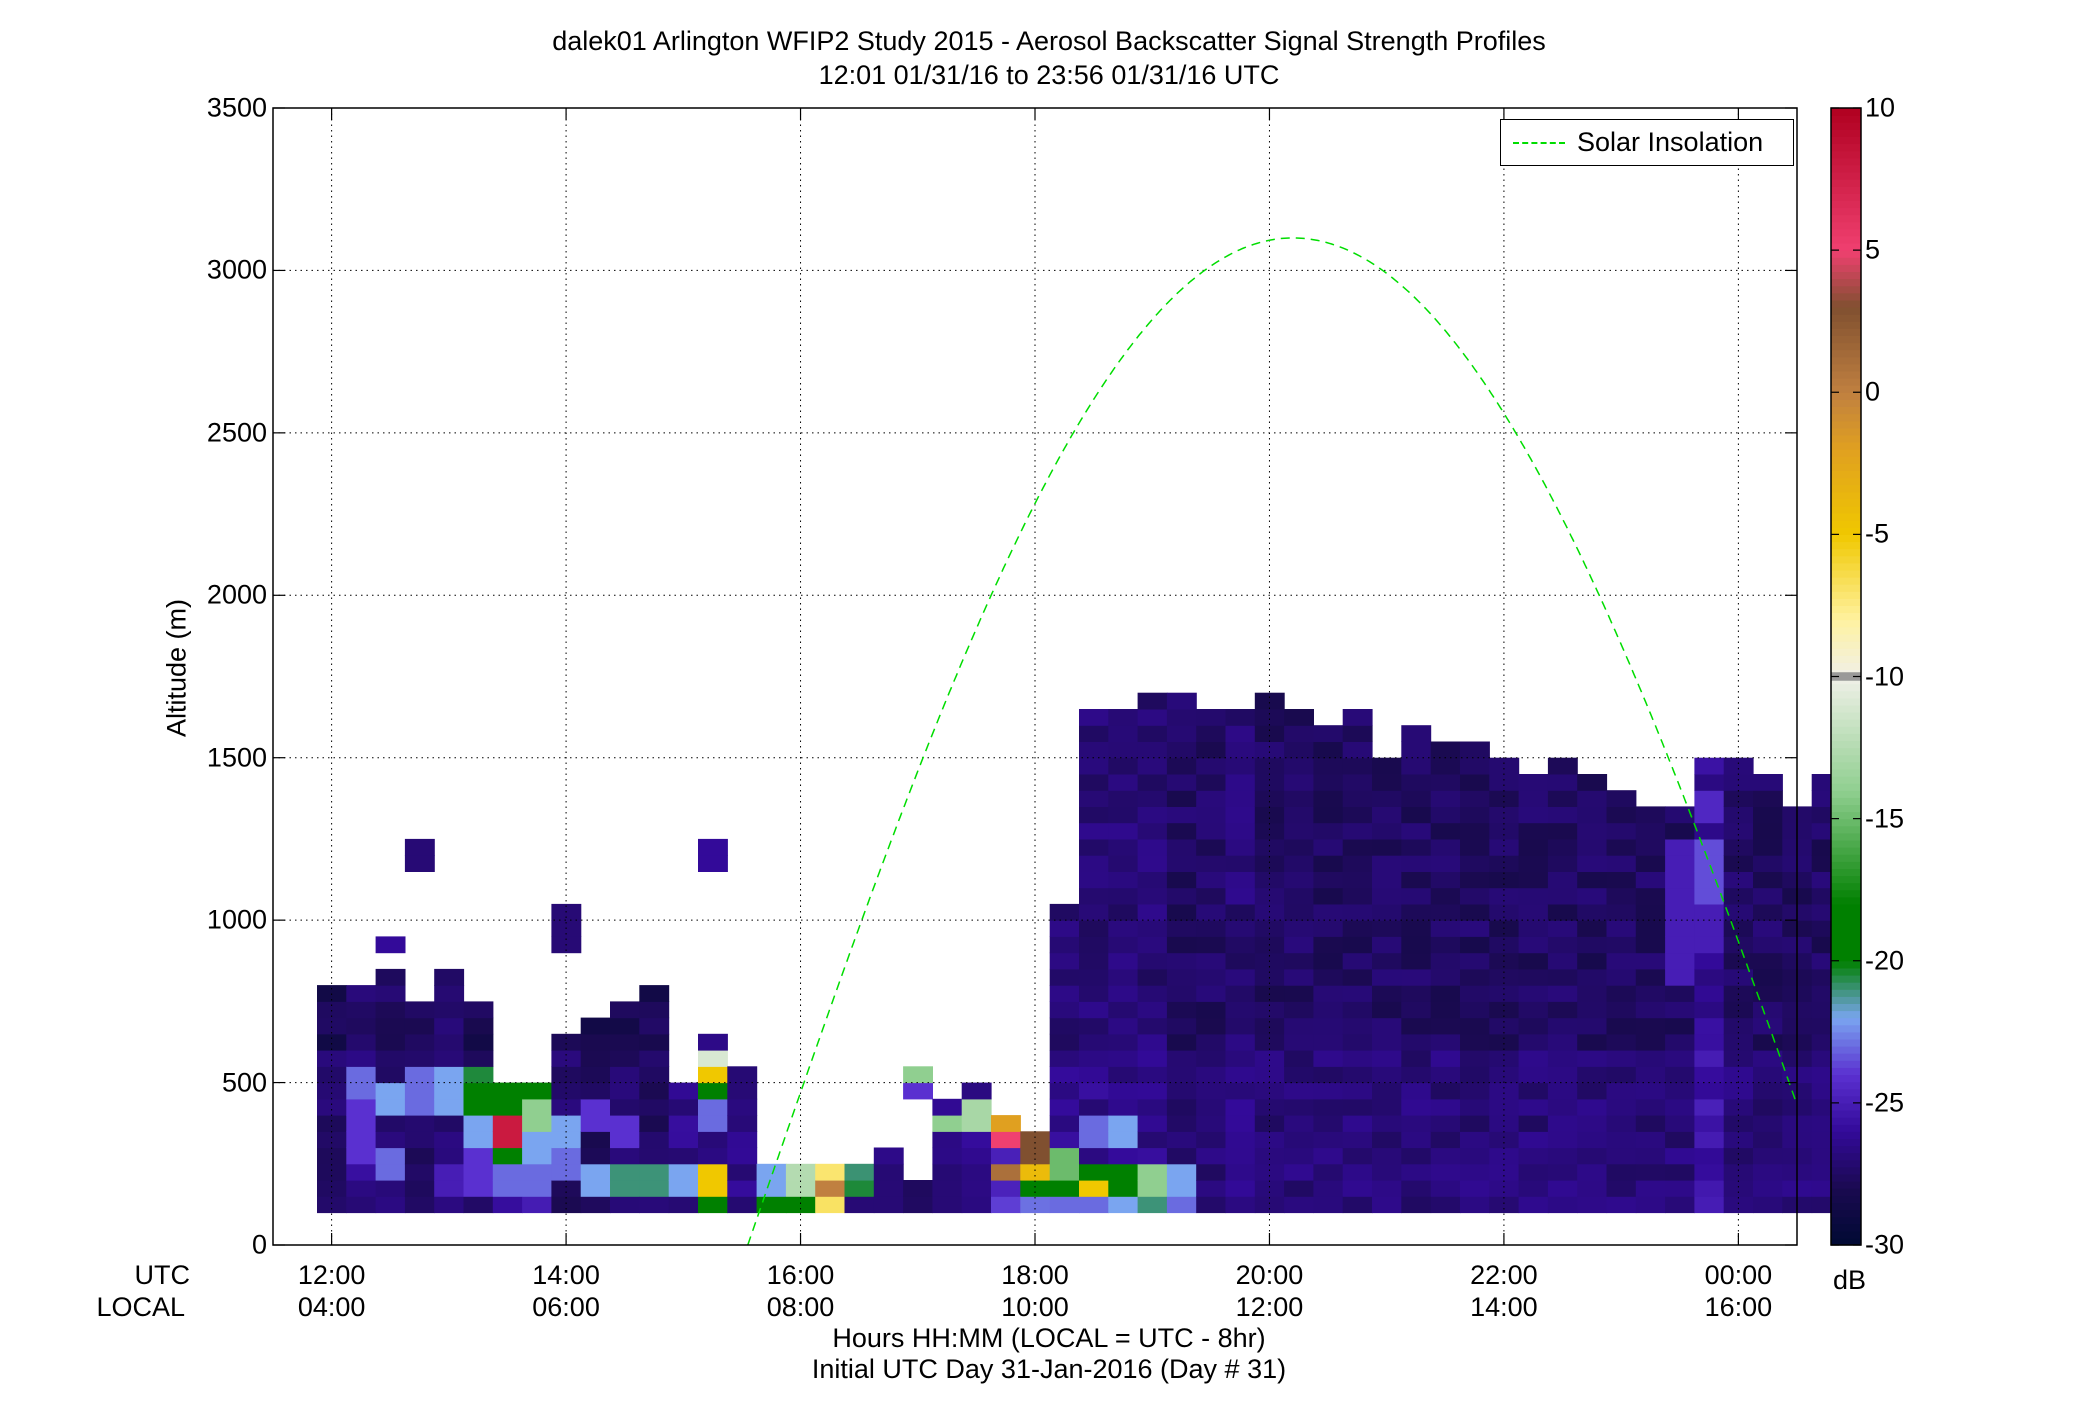  What do you see at coordinates (1539, 143) in the screenshot?
I see `legend-dashed-line-icon` at bounding box center [1539, 143].